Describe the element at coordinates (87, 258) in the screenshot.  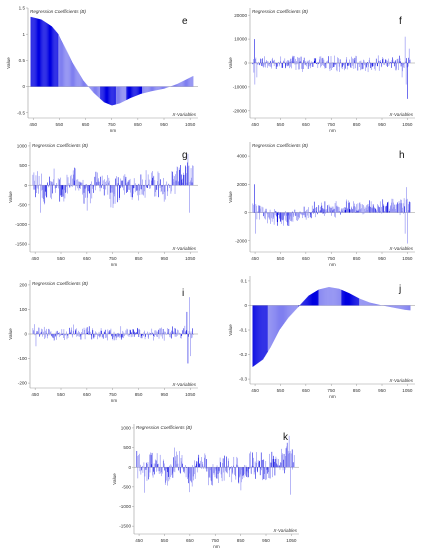
I see `x-tick-label: 650` at that location.